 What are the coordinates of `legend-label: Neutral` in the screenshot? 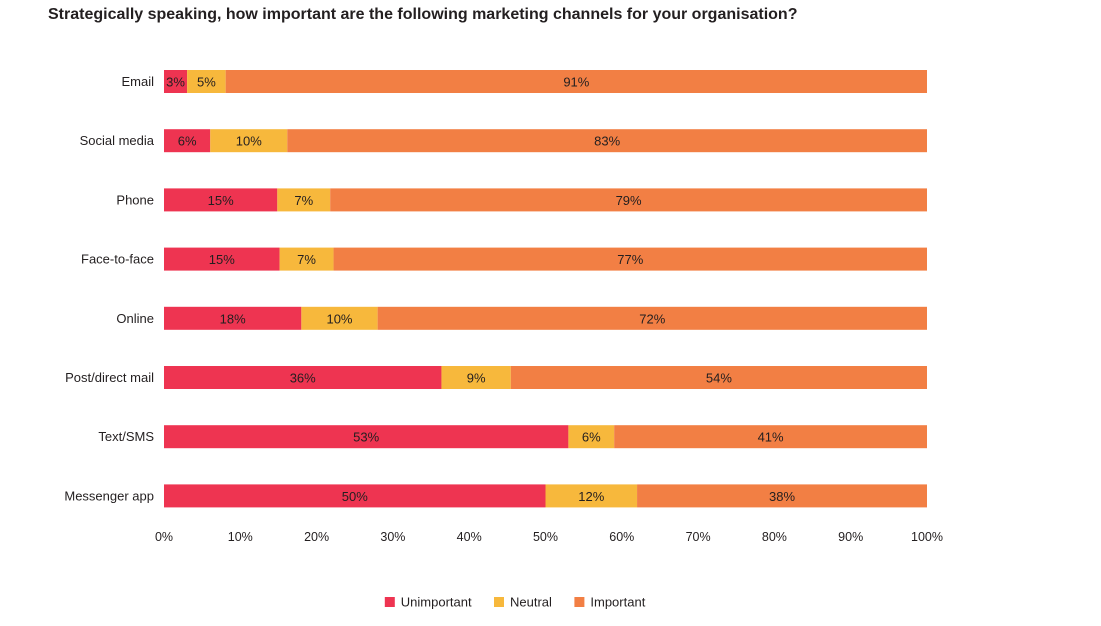 It's located at (531, 602).